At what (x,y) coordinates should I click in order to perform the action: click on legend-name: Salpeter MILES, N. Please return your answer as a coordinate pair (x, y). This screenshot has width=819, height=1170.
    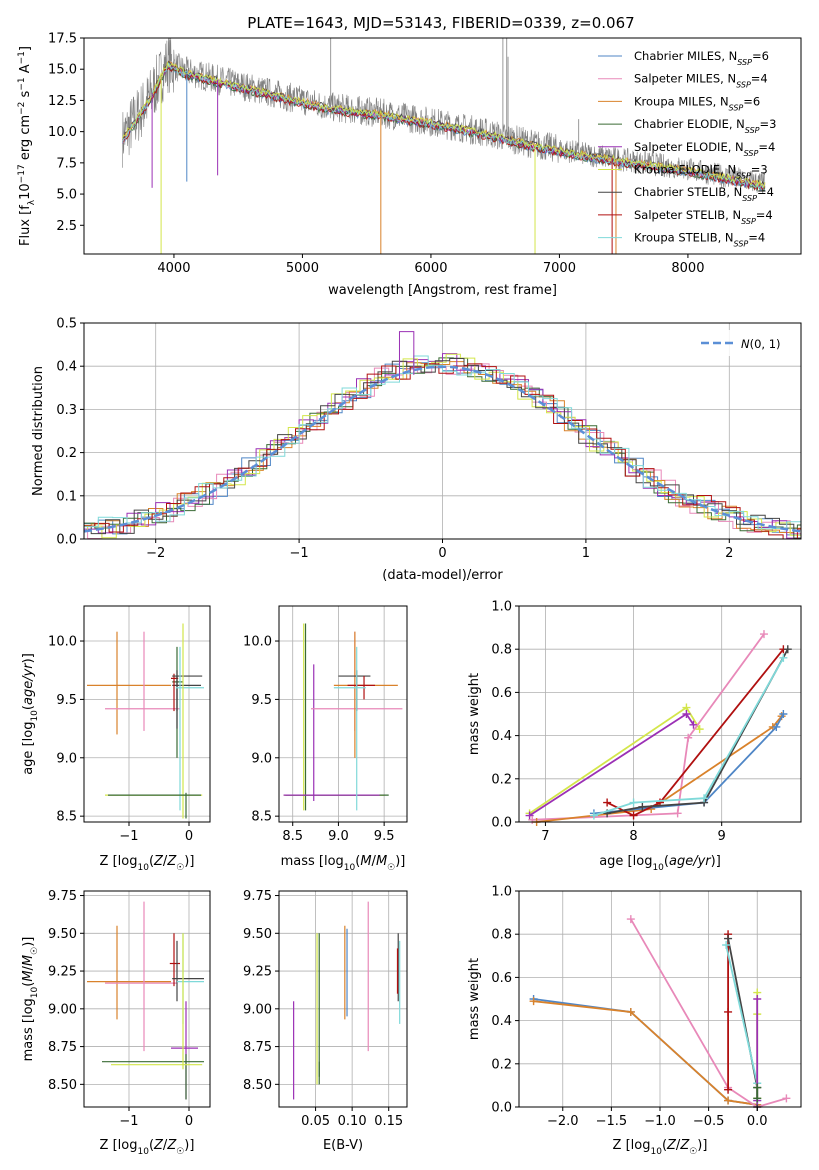
    Looking at the image, I should click on (685, 79).